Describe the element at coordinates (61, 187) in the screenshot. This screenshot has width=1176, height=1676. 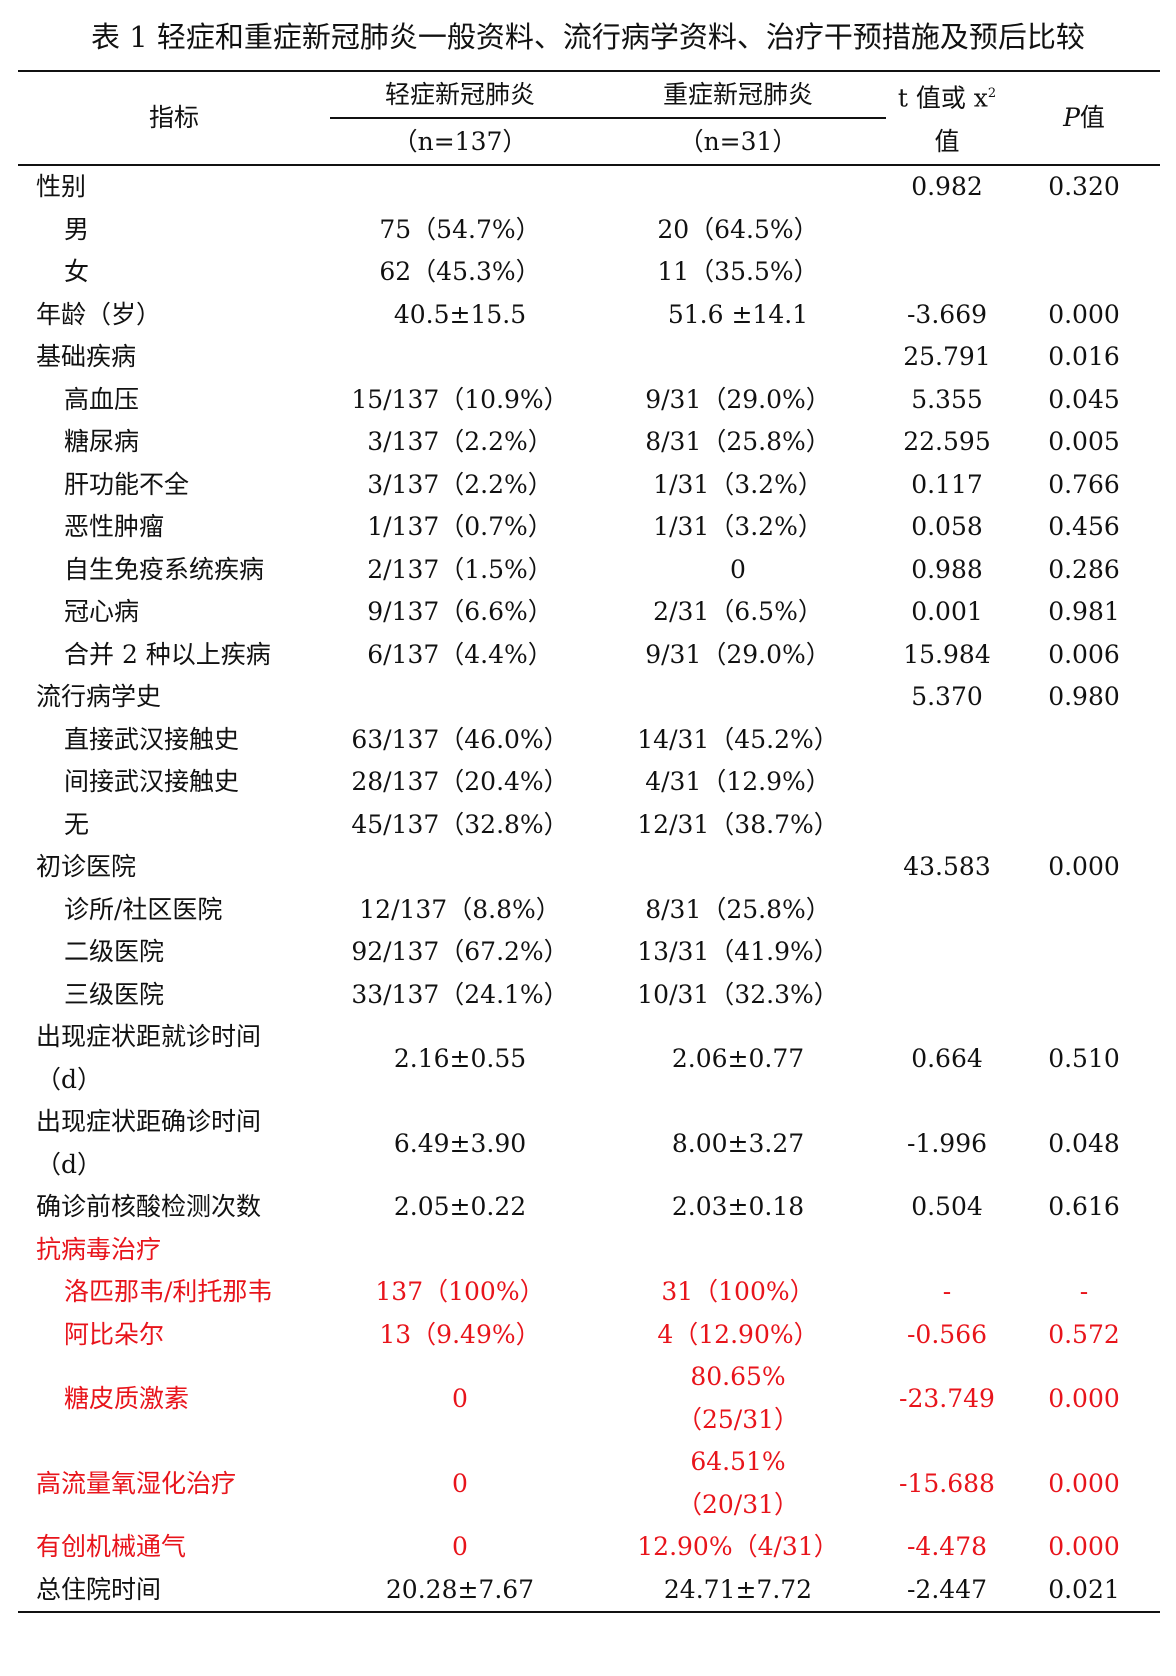
I see `label-text: 性别` at that location.